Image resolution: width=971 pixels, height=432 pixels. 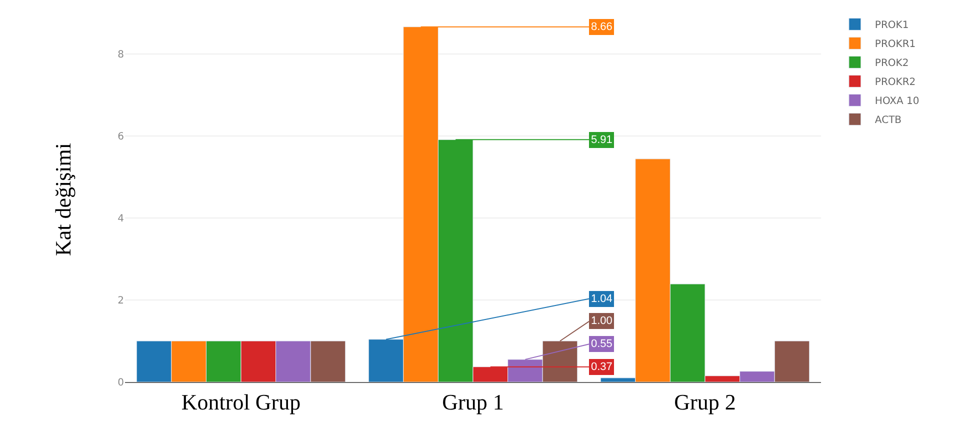 I want to click on y-tick-label: 2, so click(x=121, y=300).